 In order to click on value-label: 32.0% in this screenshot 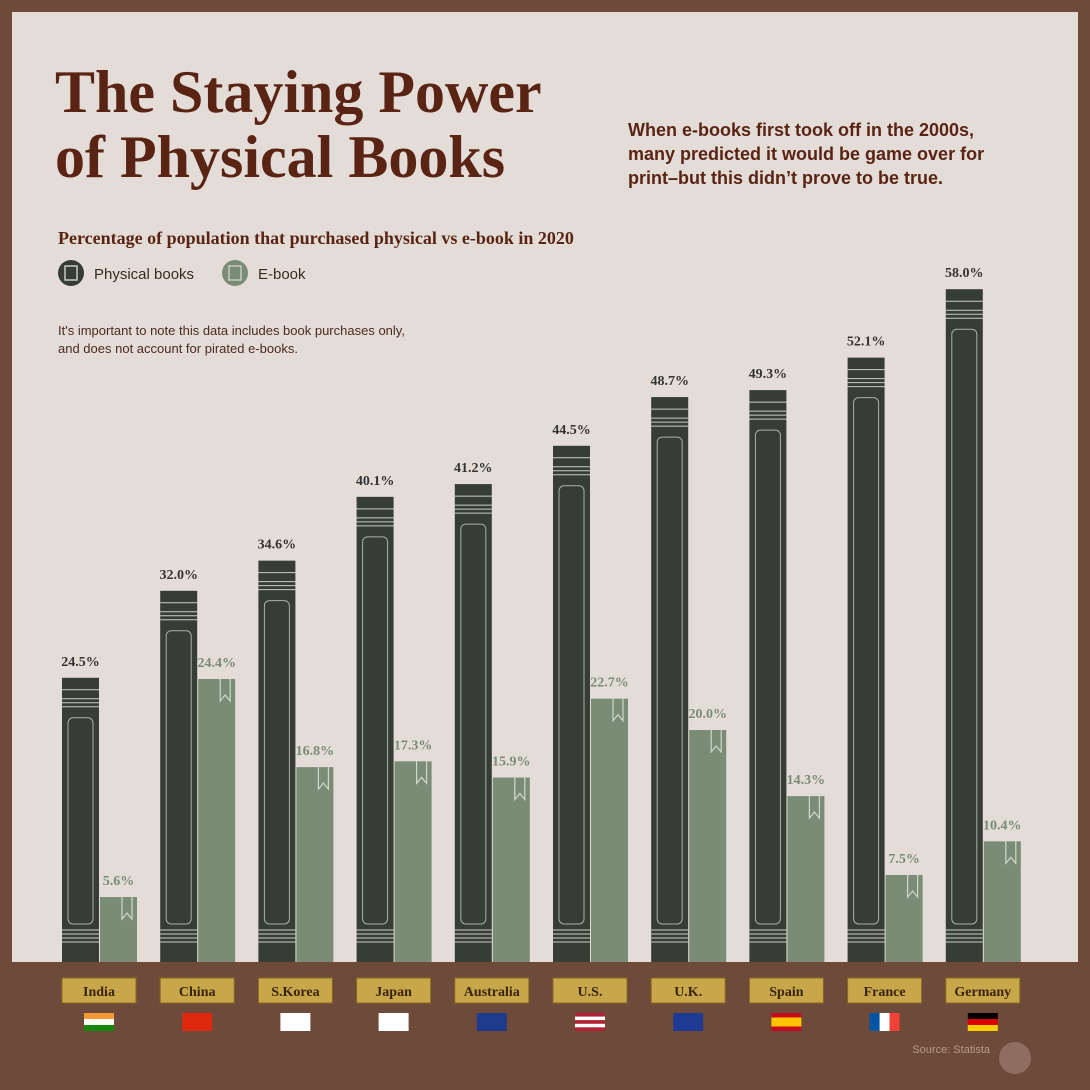, I will do `click(178, 575)`.